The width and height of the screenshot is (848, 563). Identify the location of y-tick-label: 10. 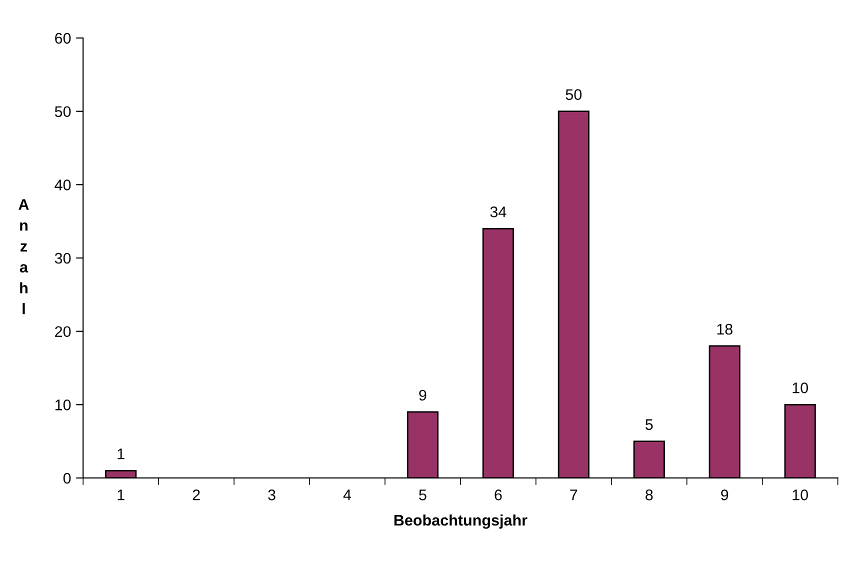
(63, 405).